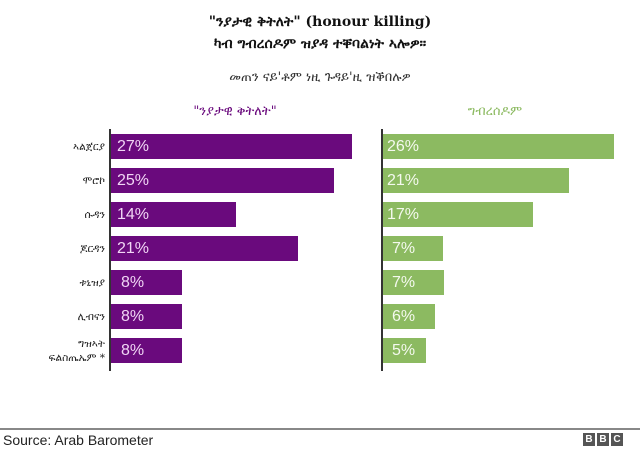 This screenshot has width=640, height=449. What do you see at coordinates (617, 439) in the screenshot?
I see `bbc-logo-letter: C` at bounding box center [617, 439].